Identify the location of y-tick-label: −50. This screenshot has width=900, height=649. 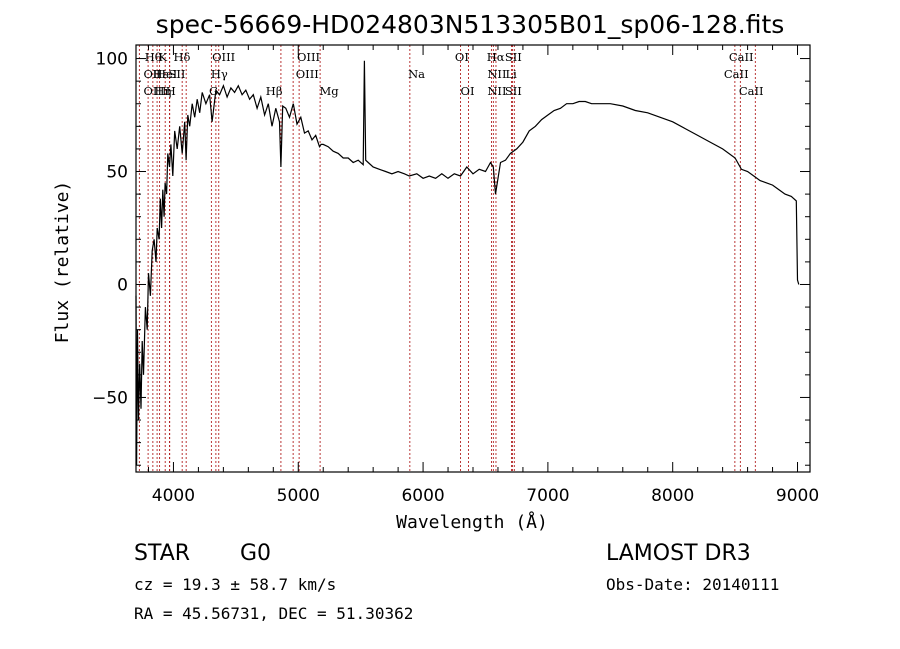
(110, 398).